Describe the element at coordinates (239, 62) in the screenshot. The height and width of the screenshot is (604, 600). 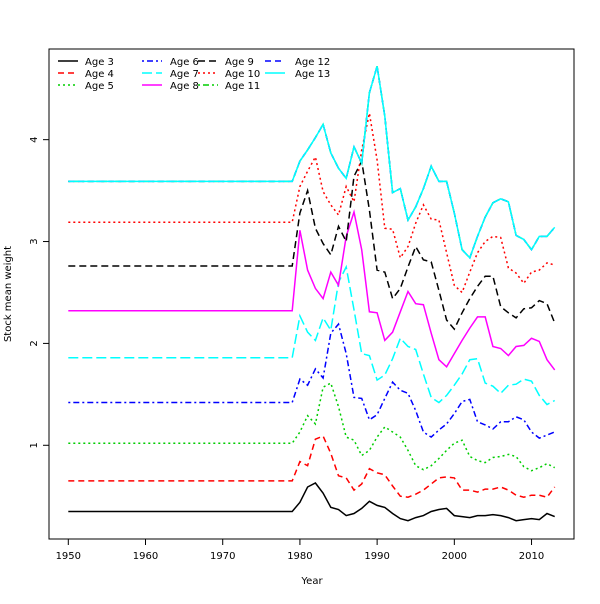
I see `legend-label: Age 9` at that location.